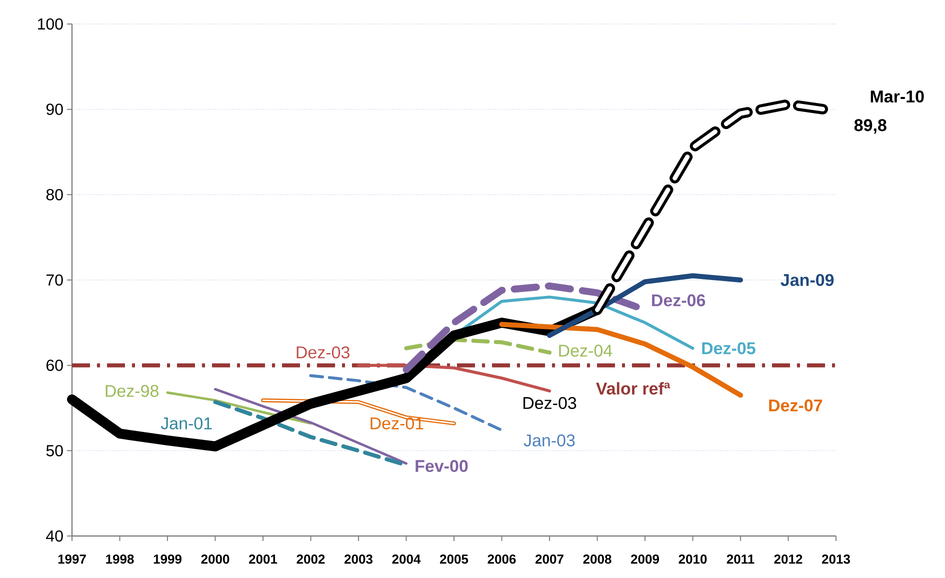  What do you see at coordinates (168, 559) in the screenshot?
I see `x-tick-label: 1999` at bounding box center [168, 559].